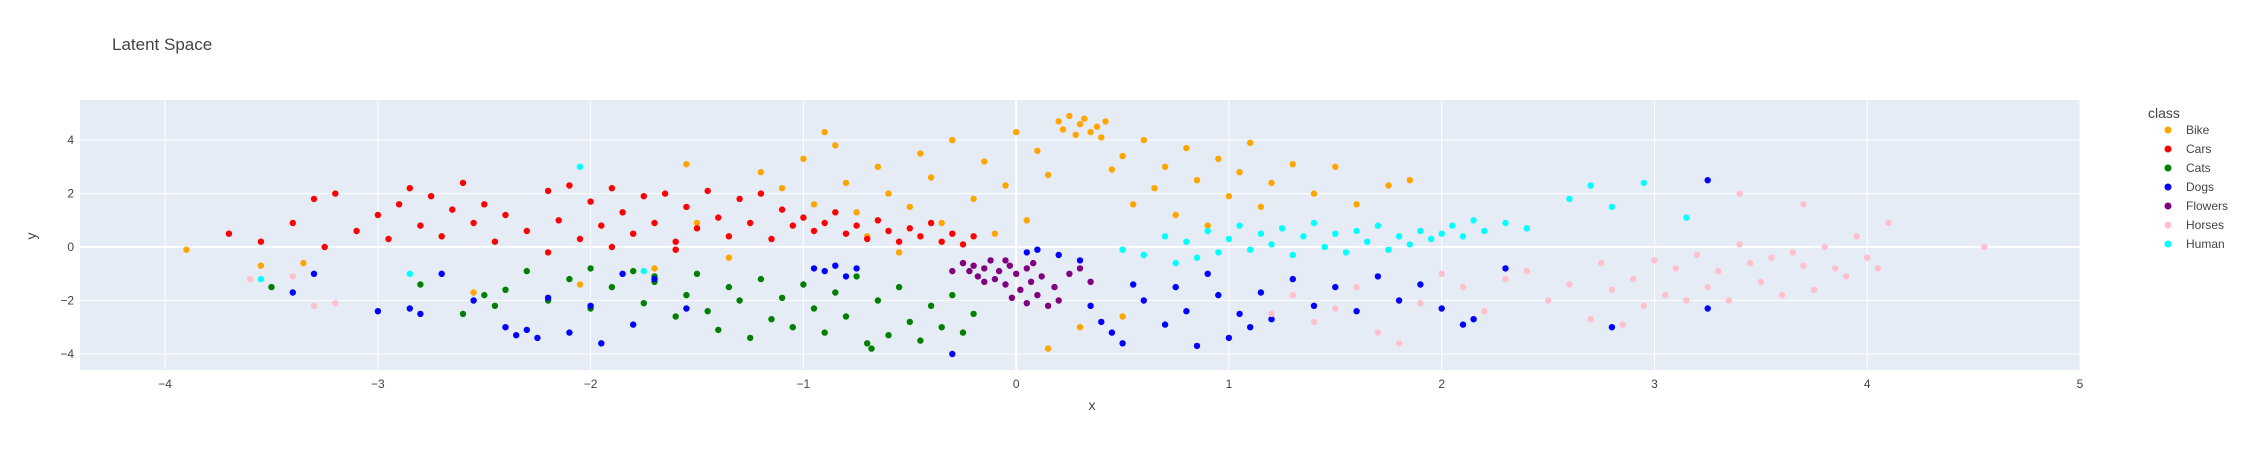 The image size is (2248, 450). Describe the element at coordinates (165, 384) in the screenshot. I see `x-tick-label: −4` at that location.